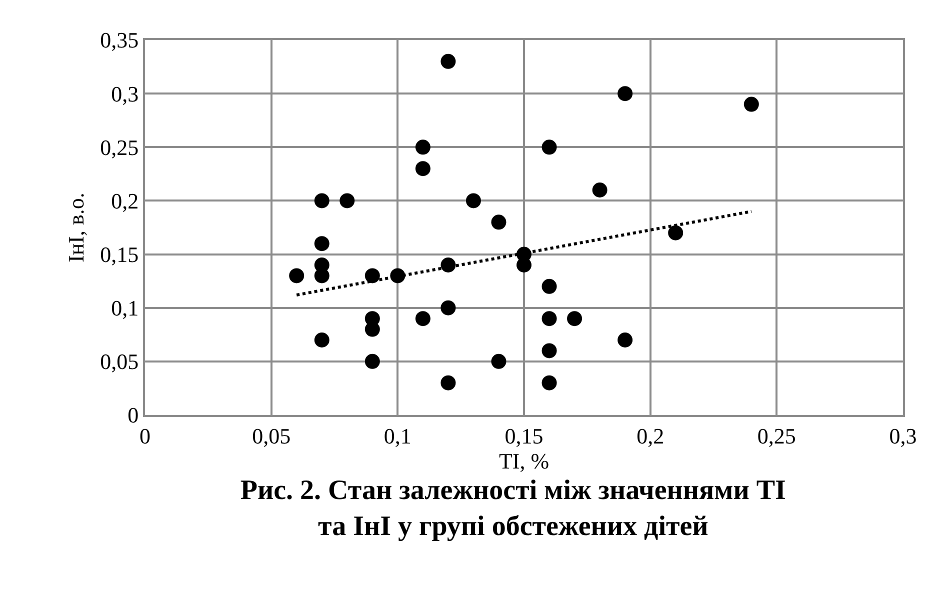 The image size is (933, 612). I want to click on text: Рис. 2. Стан залежності між значеннями ТІ та ІнІ у групі обстежених дітей, so click(513, 508).